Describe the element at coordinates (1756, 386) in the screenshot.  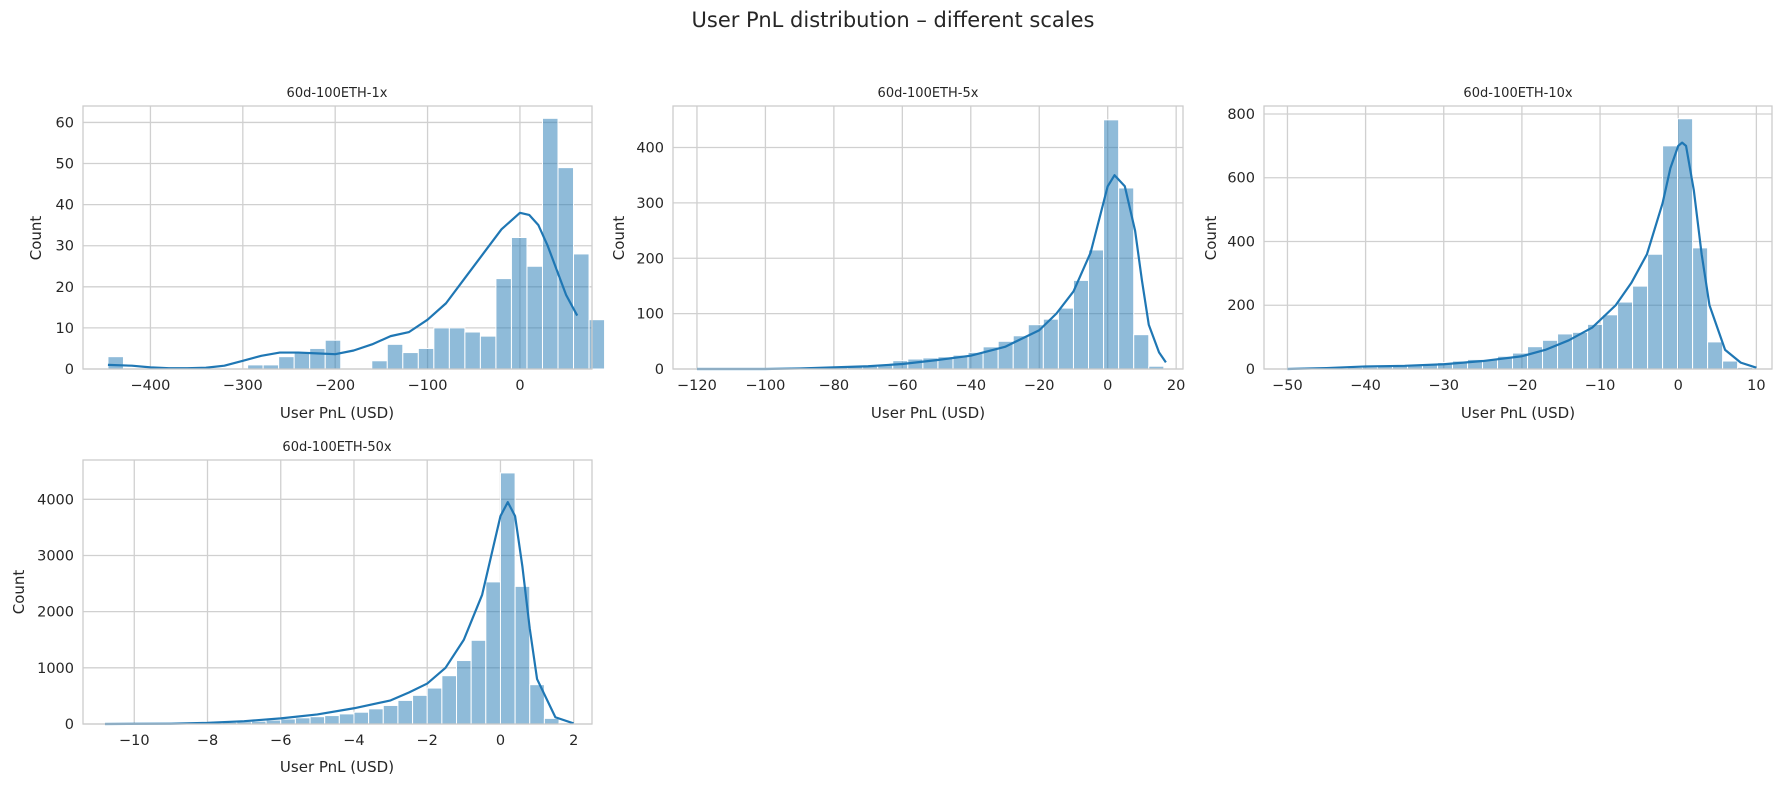
I see `x-tick-label: 10` at that location.